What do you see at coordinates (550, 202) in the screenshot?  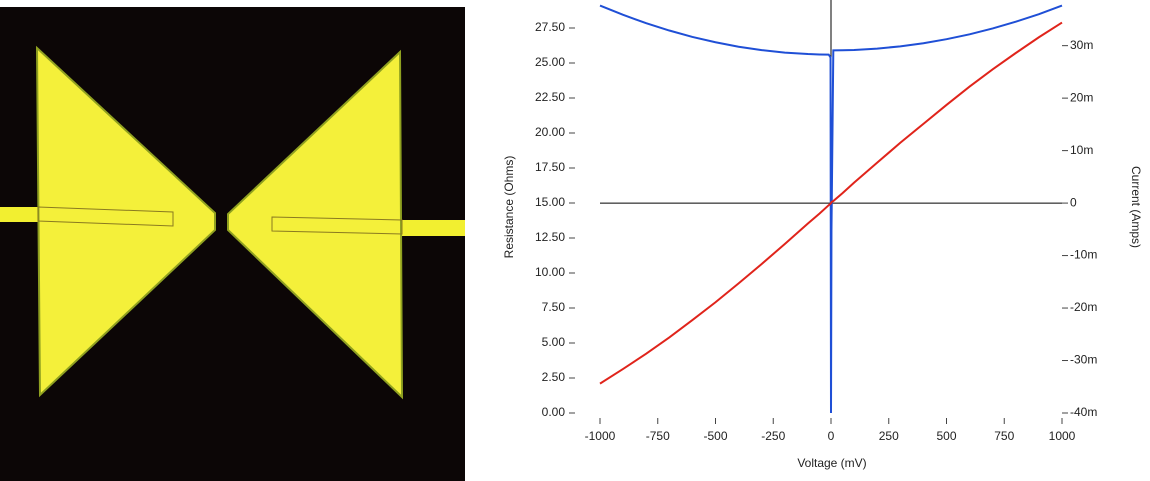 I see `y-tick-label: 15.00` at bounding box center [550, 202].